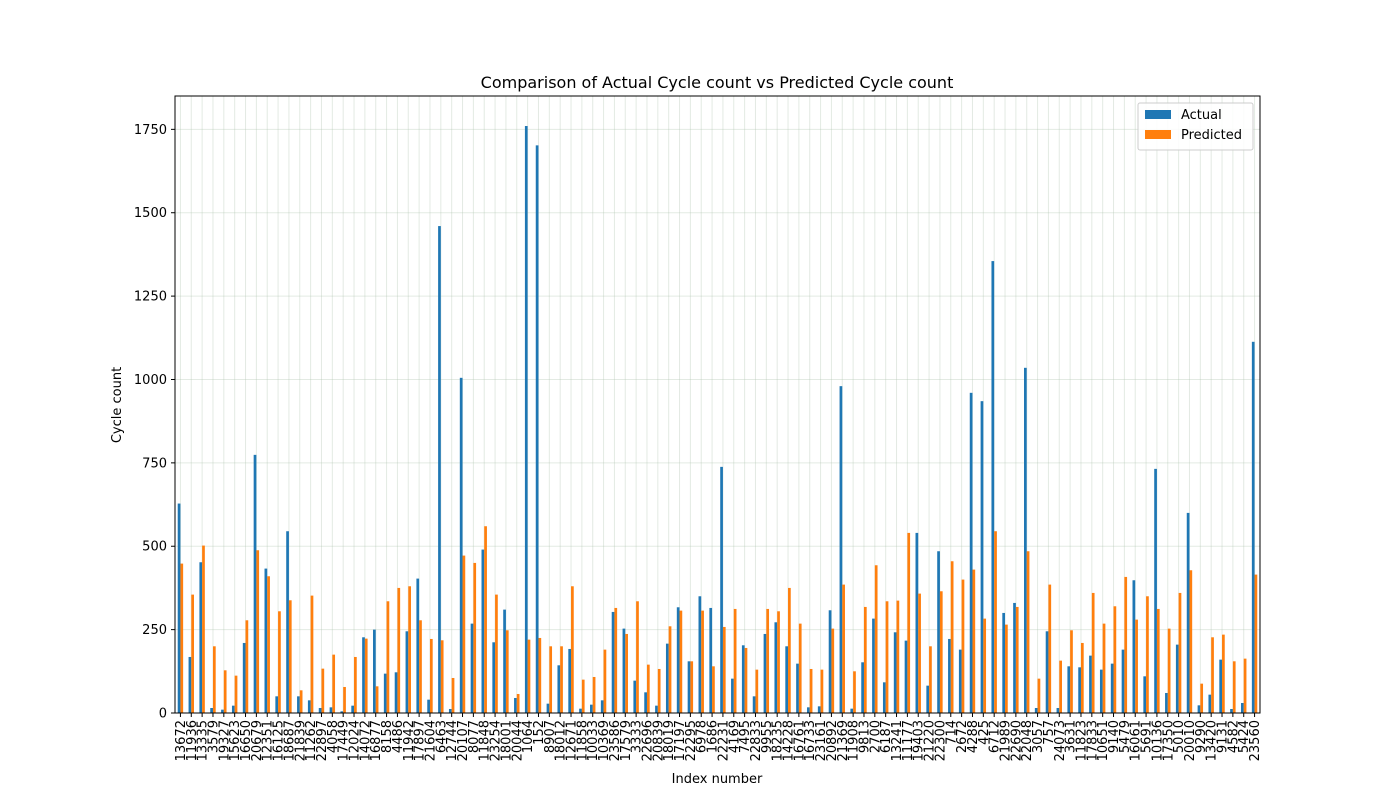  I want to click on y-tick-label: 250, so click(154, 630).